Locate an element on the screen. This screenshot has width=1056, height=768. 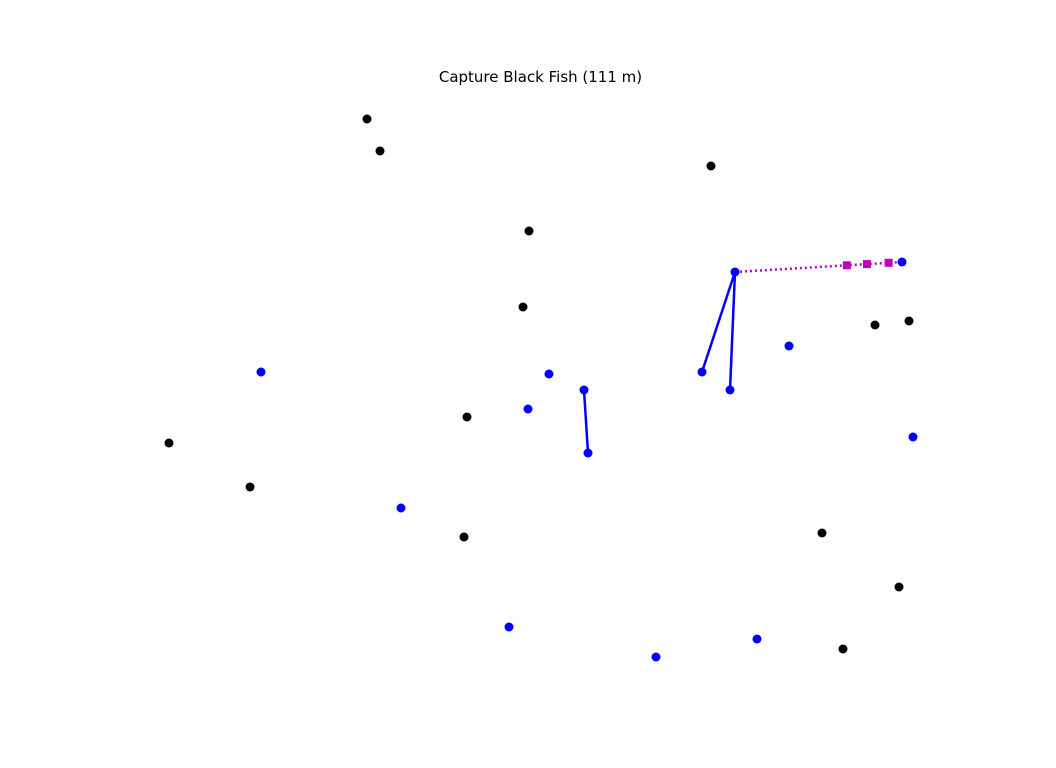
game-title: Capture Black Fish (111 m) is located at coordinates (540, 77).